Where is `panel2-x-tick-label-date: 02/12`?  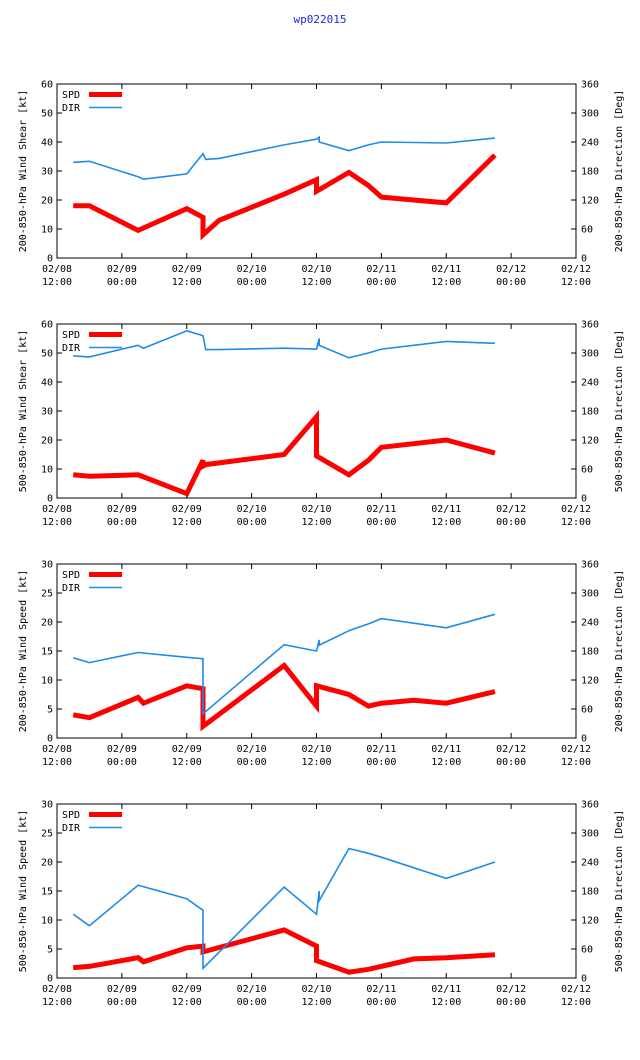
panel2-x-tick-label-date: 02/12 is located at coordinates (511, 509).